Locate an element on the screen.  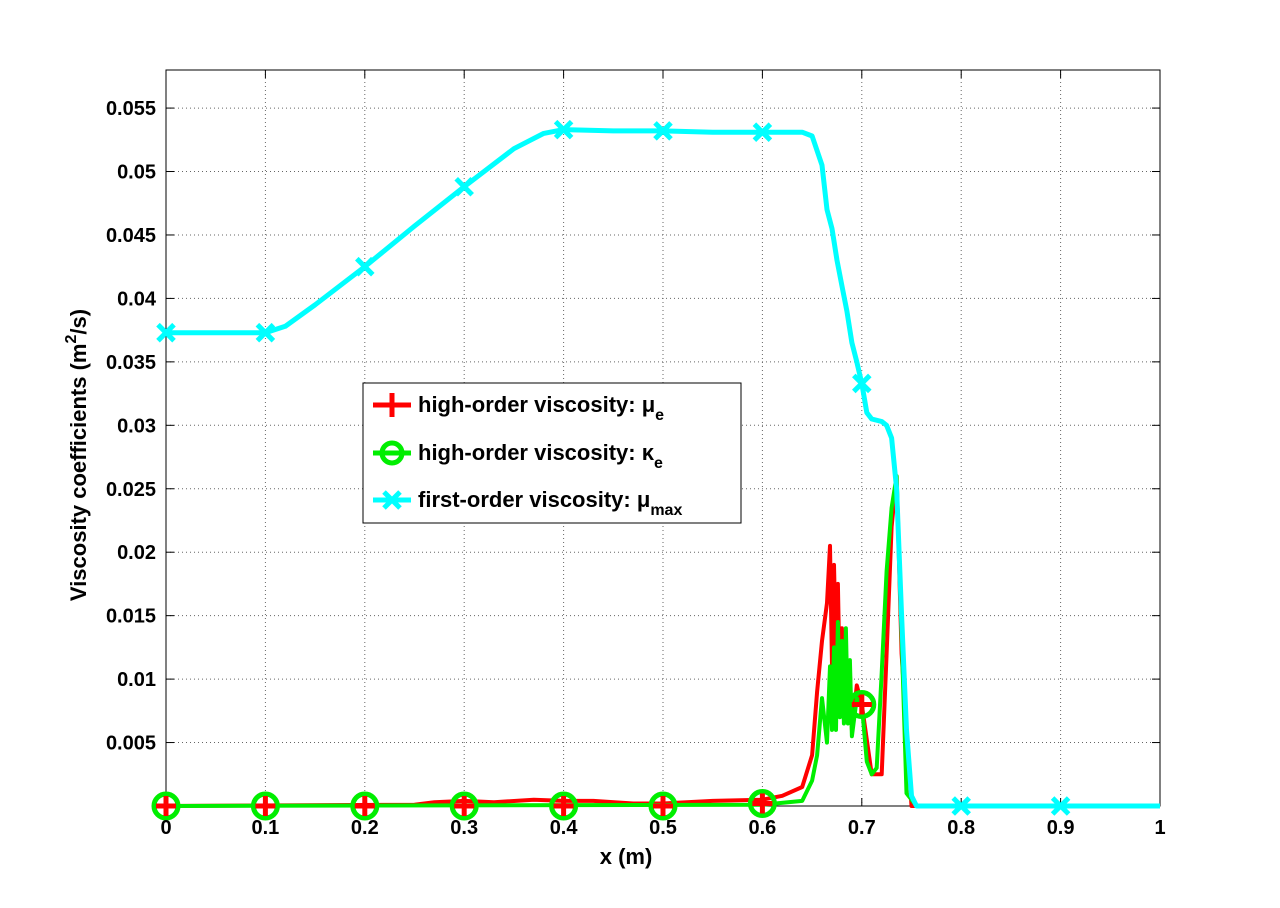
legend-label-mu-max-sub: max is located at coordinates (666, 510).